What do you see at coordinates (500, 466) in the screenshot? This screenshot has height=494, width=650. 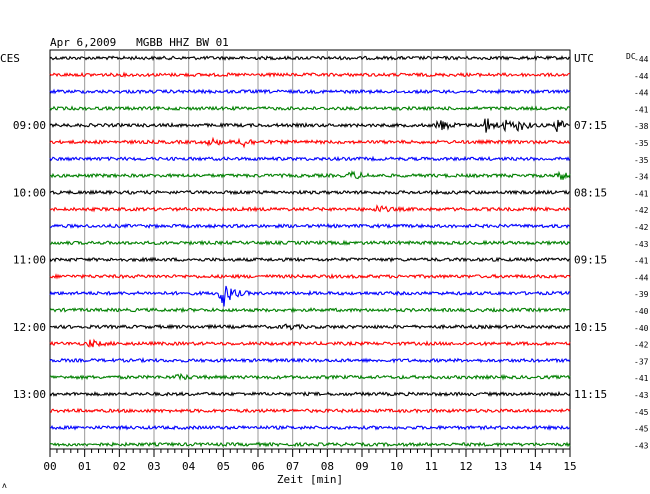 I see `x-tick-label: 13` at bounding box center [500, 466].